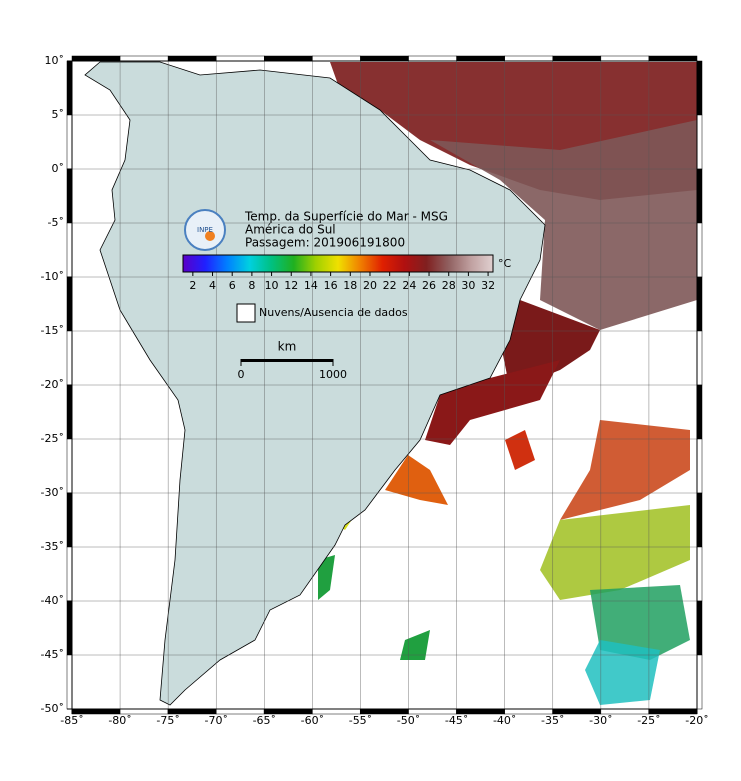  I want to click on y-tick-label: -25˚, so click(52, 438).